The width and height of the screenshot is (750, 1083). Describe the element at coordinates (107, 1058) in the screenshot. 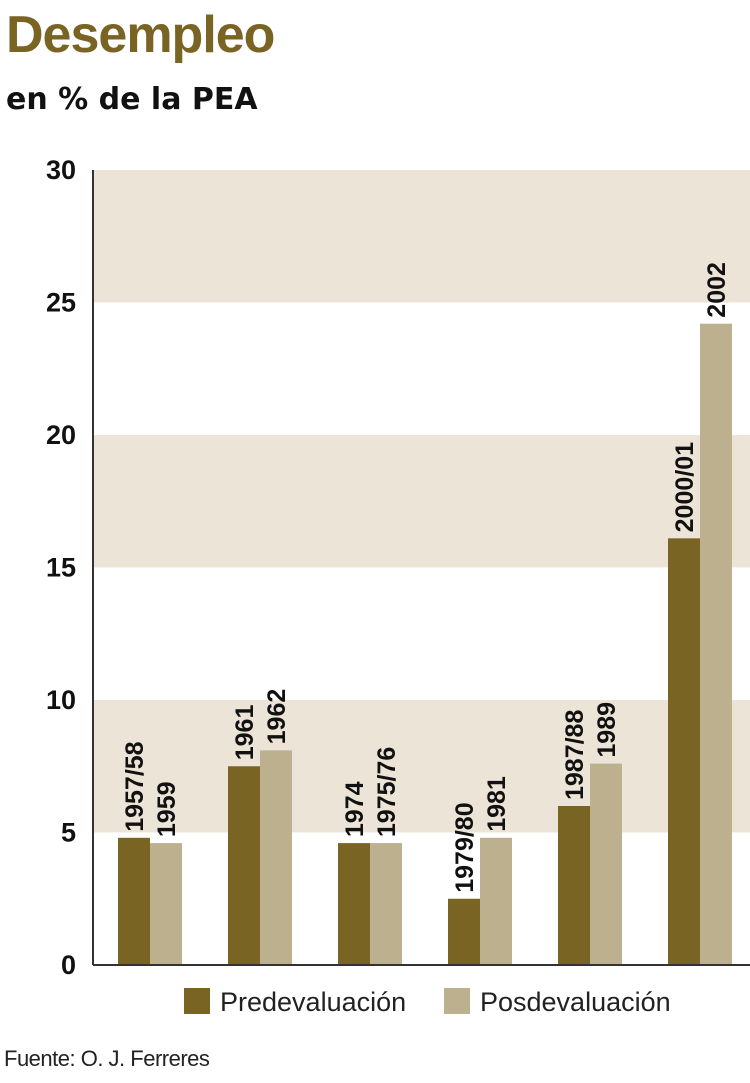

I see `source-note: Fuente: O. J. Ferreres` at that location.